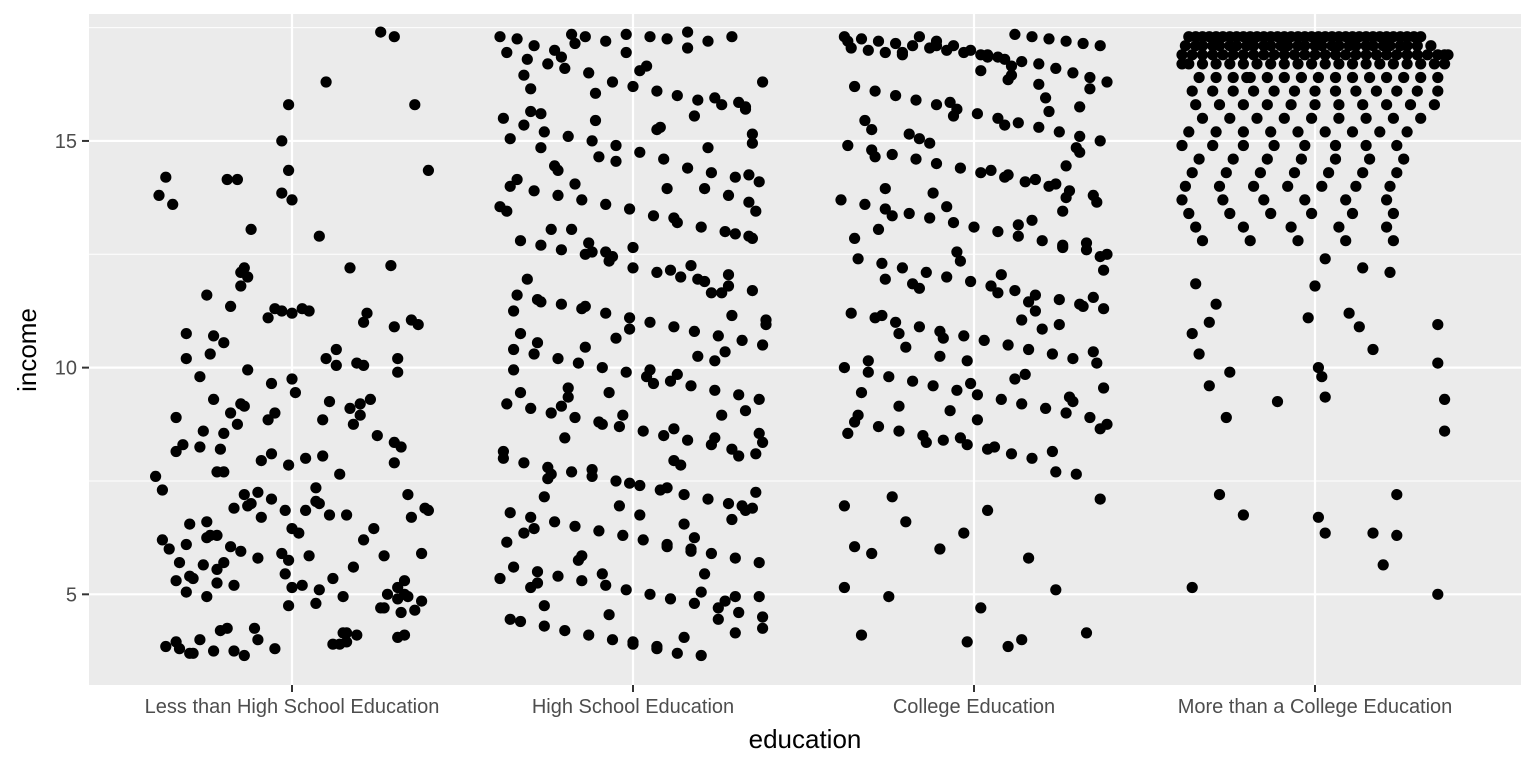  I want to click on x-tick-label: College Education, so click(974, 707).